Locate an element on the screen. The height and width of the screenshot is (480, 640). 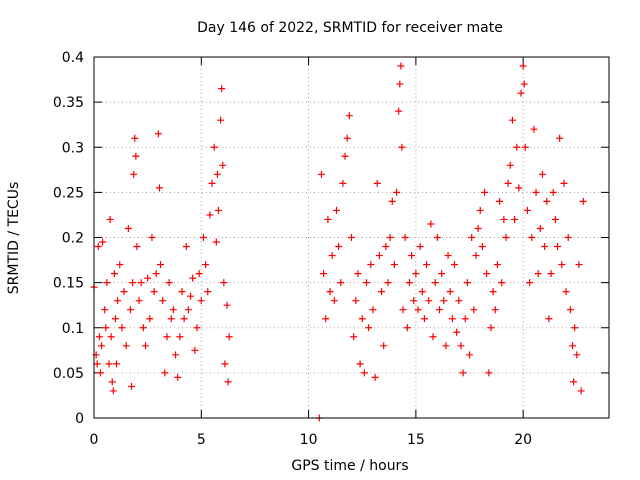
y-tick-label: 0.15 is located at coordinates (68, 284).